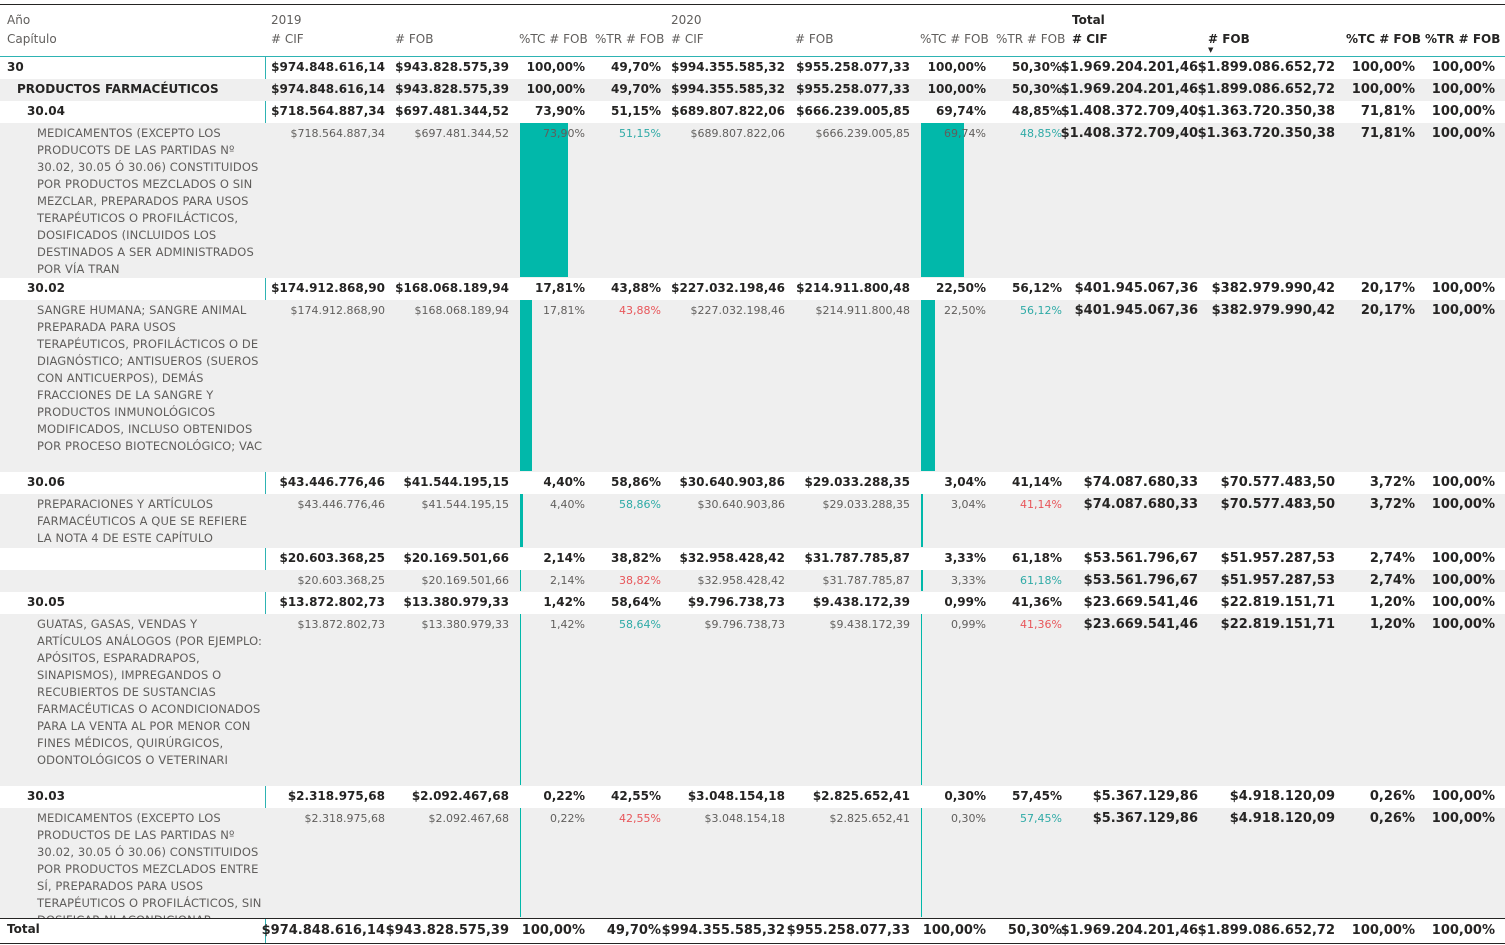 This screenshot has height=945, width=1505. Describe the element at coordinates (640, 504) in the screenshot. I see `tr-2019-value: 58,86%` at that location.